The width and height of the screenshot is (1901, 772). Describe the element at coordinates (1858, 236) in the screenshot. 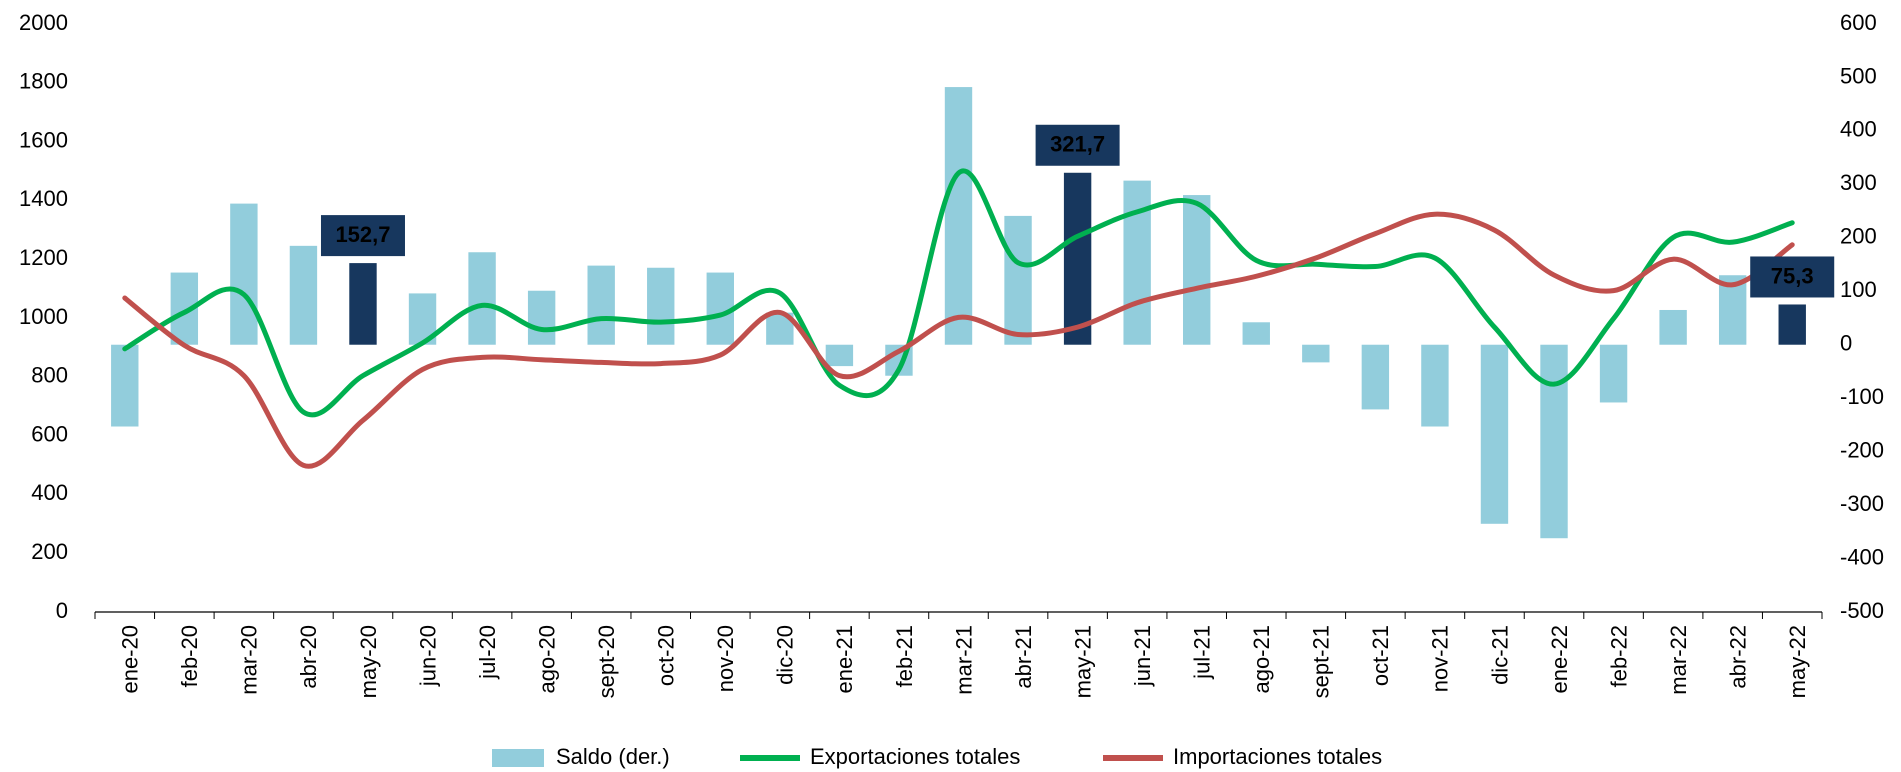

I see `y2-tick-label: 200` at that location.